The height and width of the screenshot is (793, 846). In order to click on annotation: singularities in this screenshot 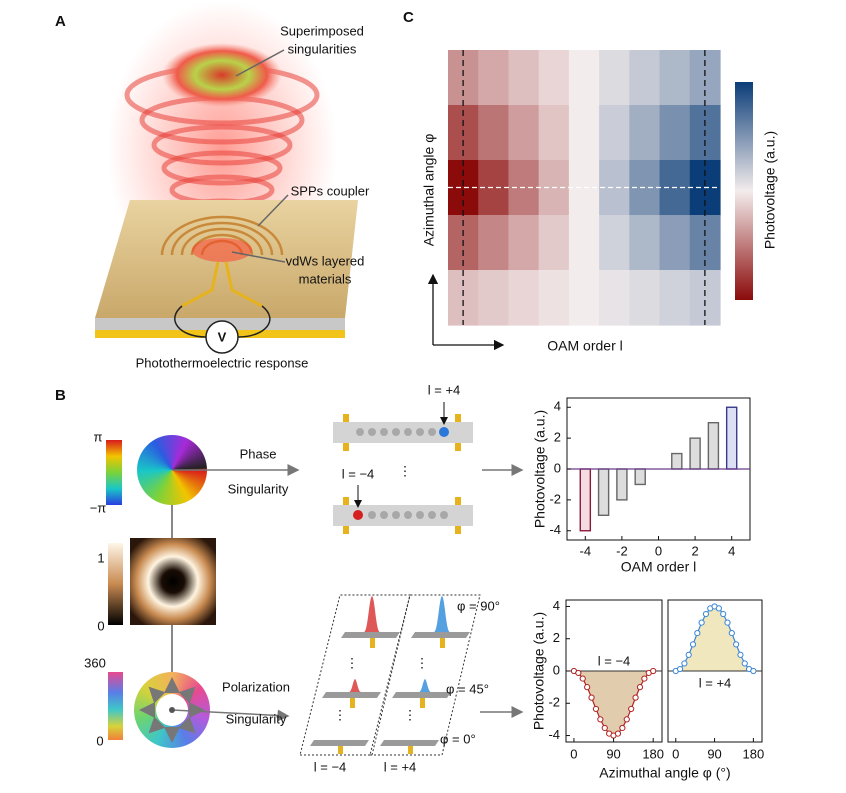, I will do `click(322, 48)`.